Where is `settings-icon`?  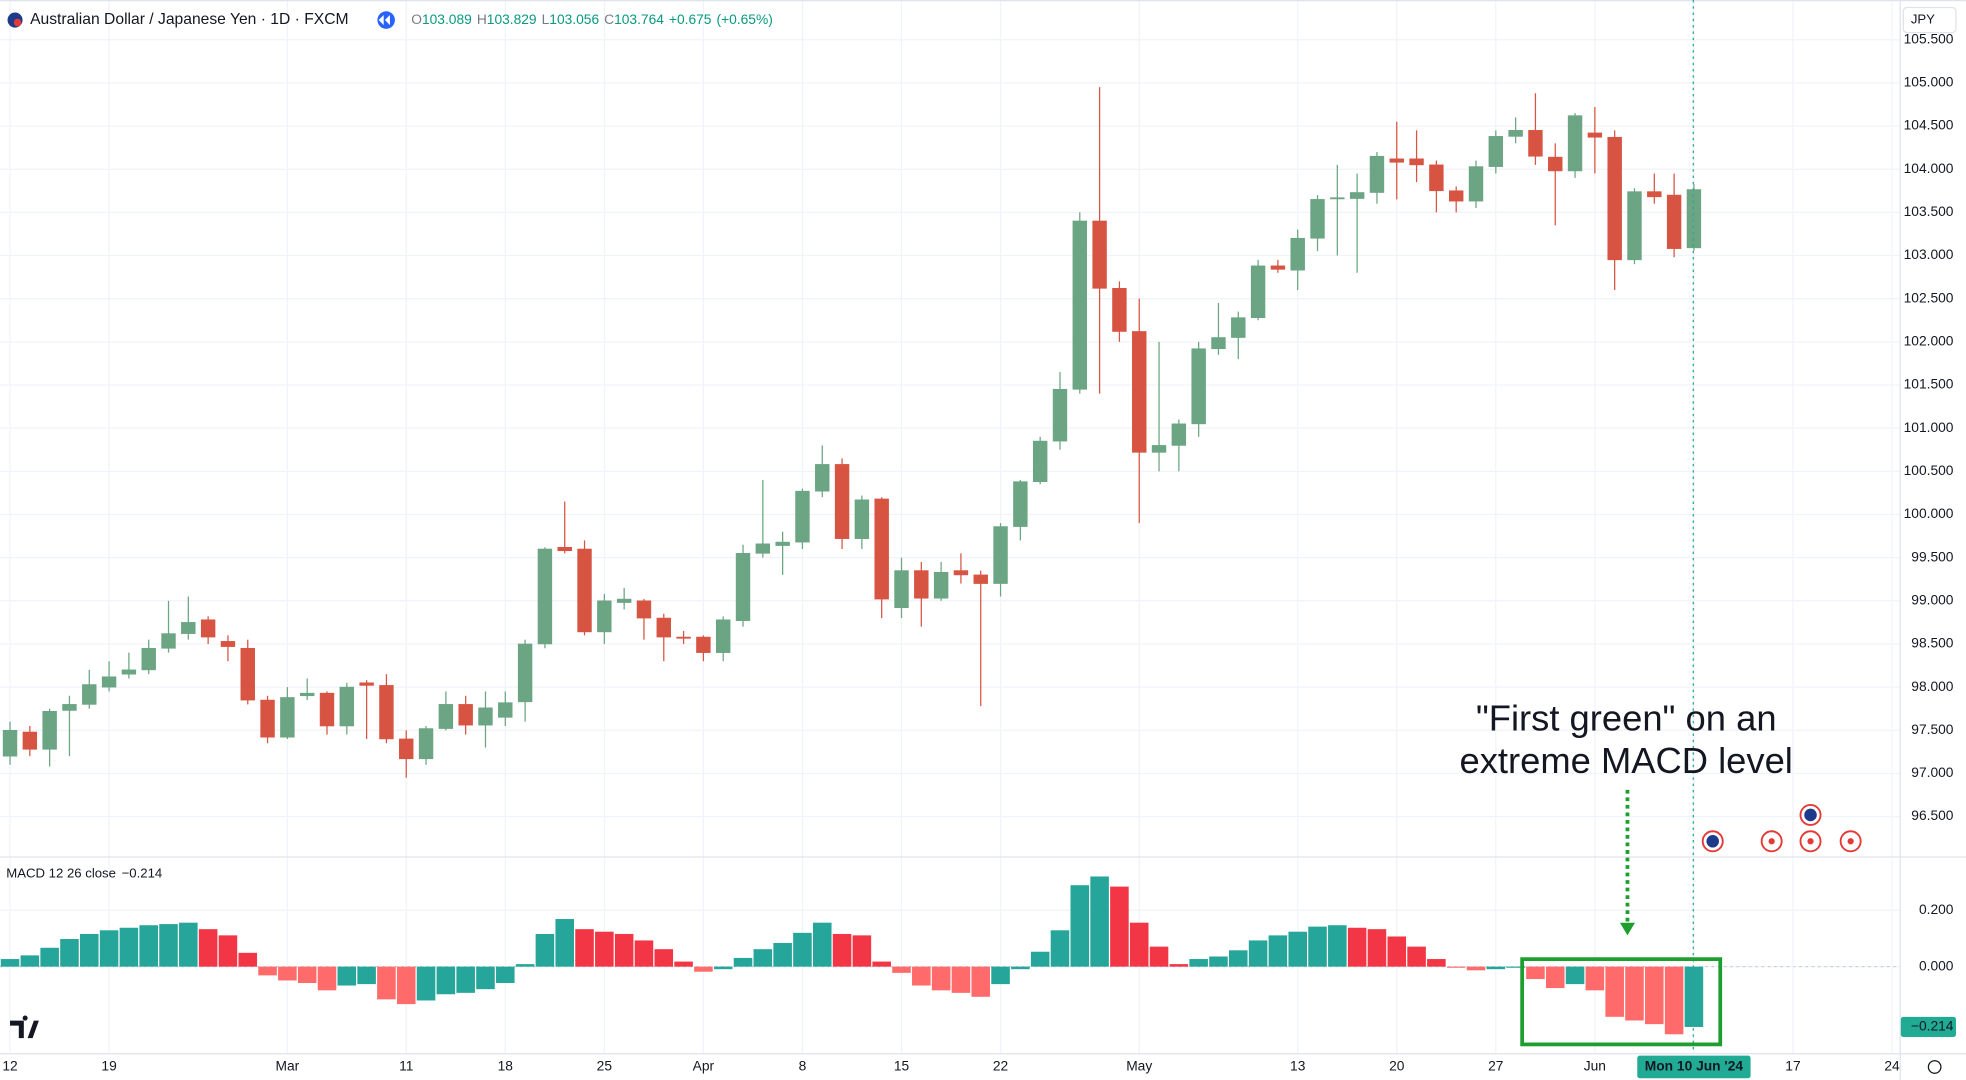 settings-icon is located at coordinates (1934, 1067).